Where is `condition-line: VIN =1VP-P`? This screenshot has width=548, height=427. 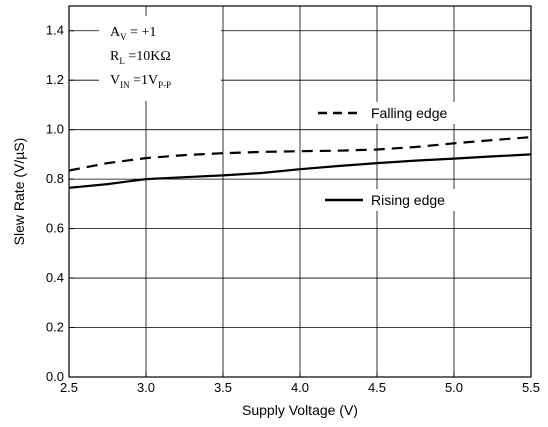 condition-line: VIN =1VP-P is located at coordinates (140, 81).